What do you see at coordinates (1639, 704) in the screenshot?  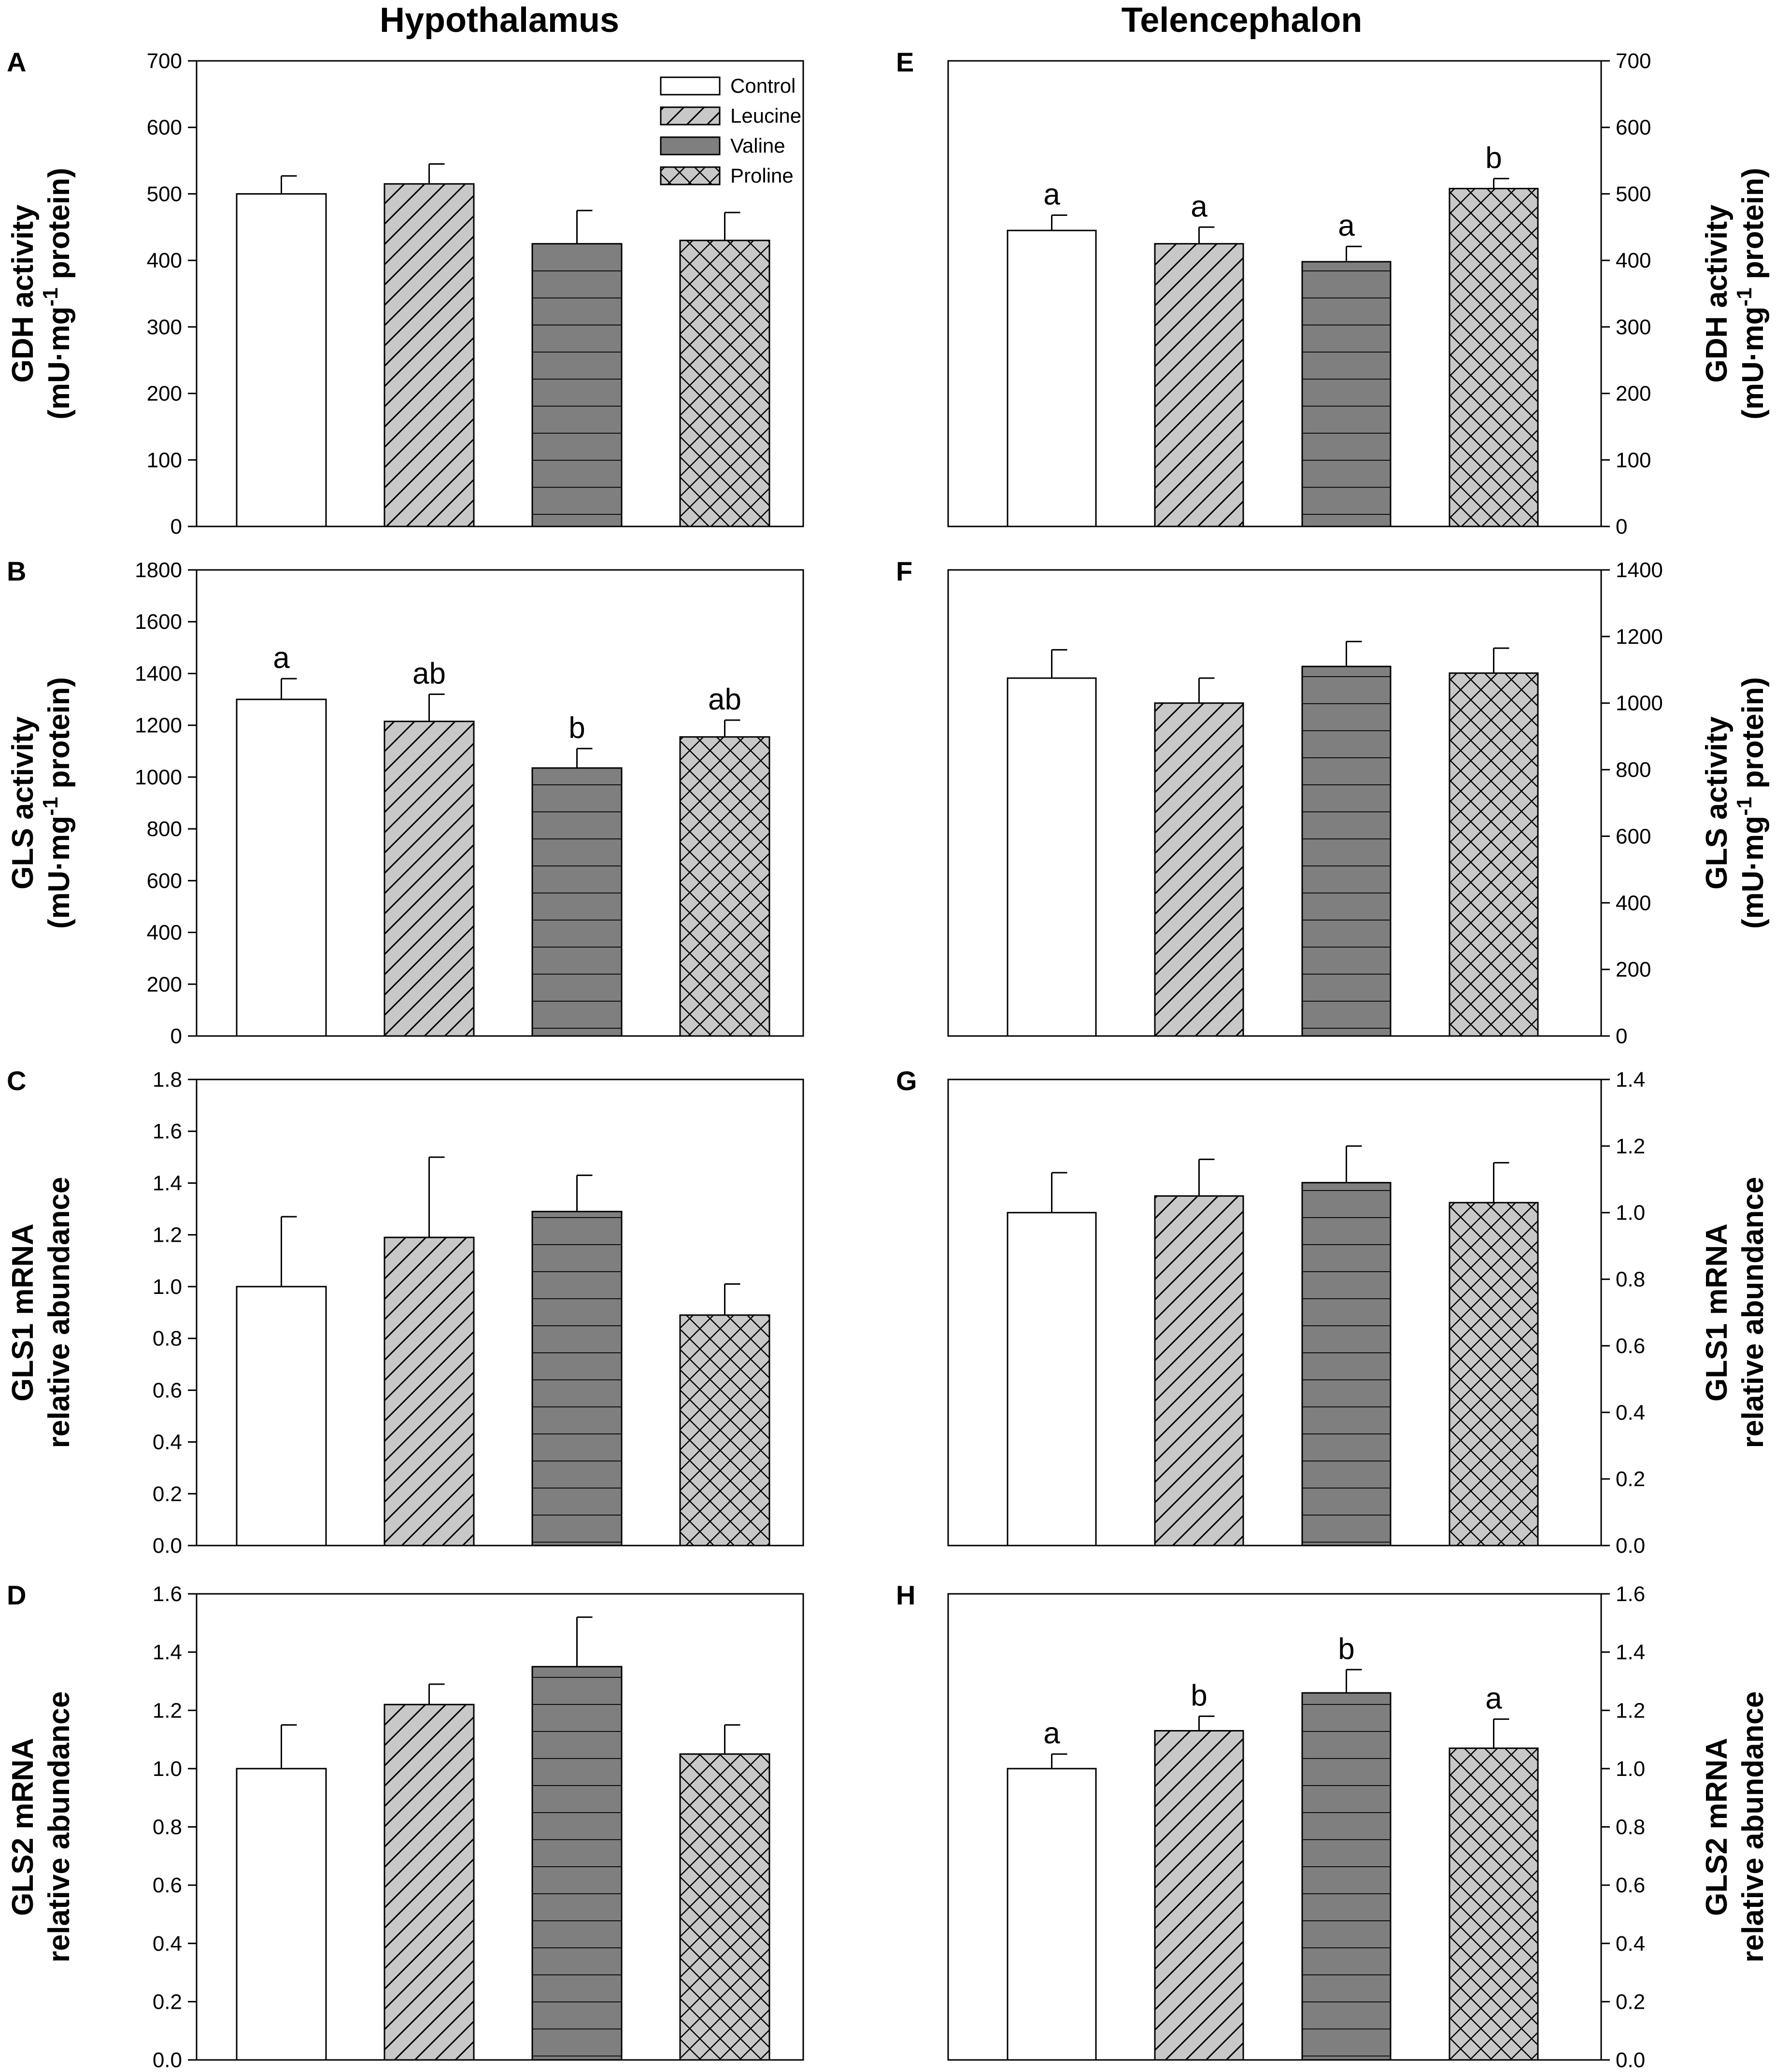 I see `y-tick-label: 1000` at bounding box center [1639, 704].